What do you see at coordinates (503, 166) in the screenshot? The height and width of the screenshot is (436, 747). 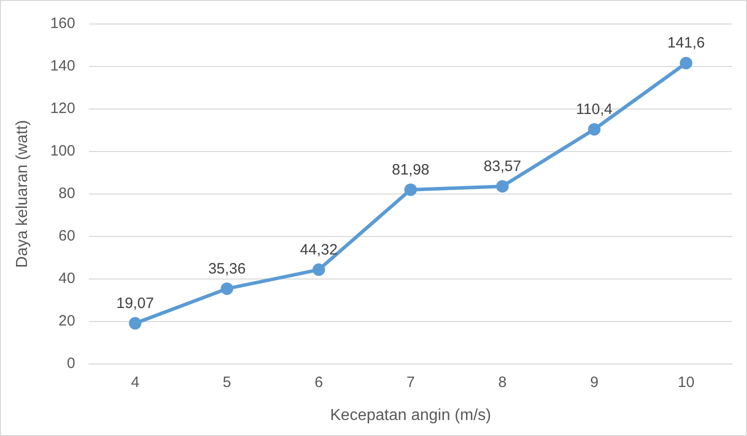 I see `data-label: 83,57` at bounding box center [503, 166].